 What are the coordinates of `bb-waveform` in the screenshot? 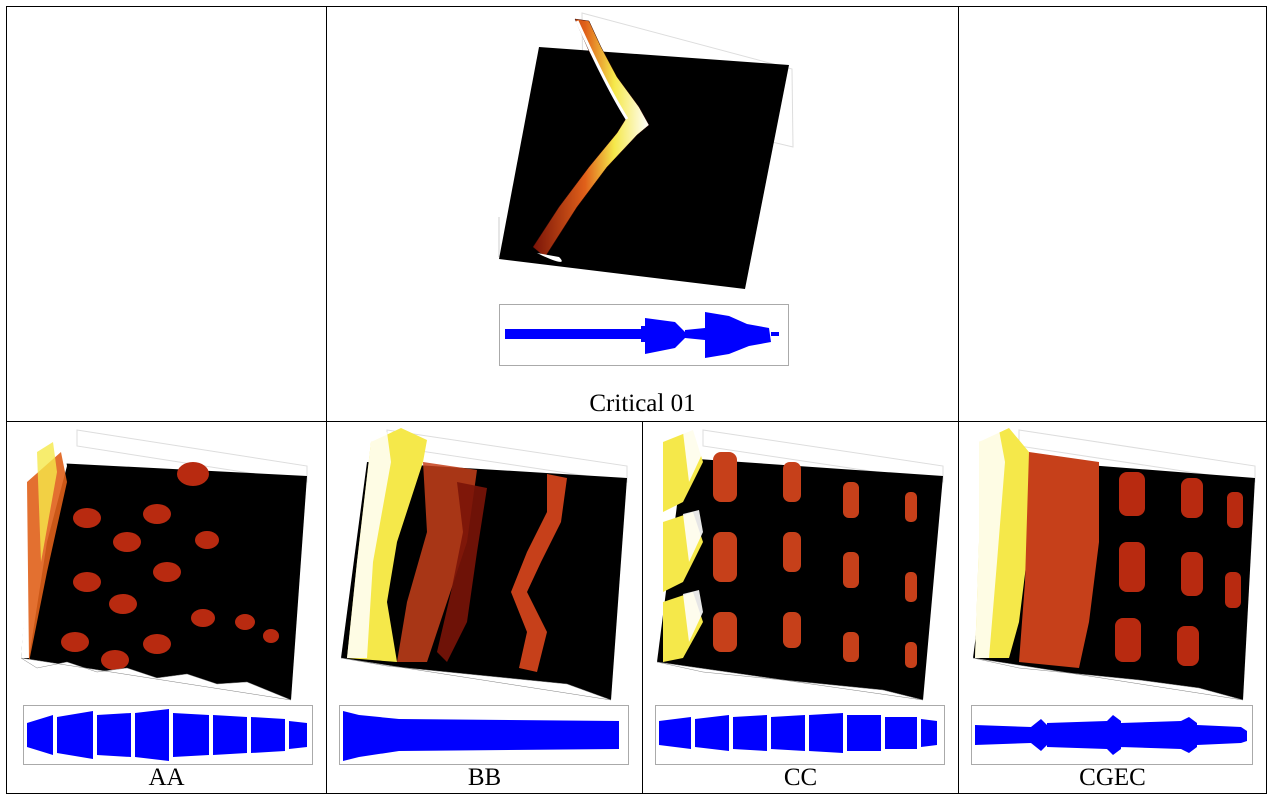 It's located at (484, 735).